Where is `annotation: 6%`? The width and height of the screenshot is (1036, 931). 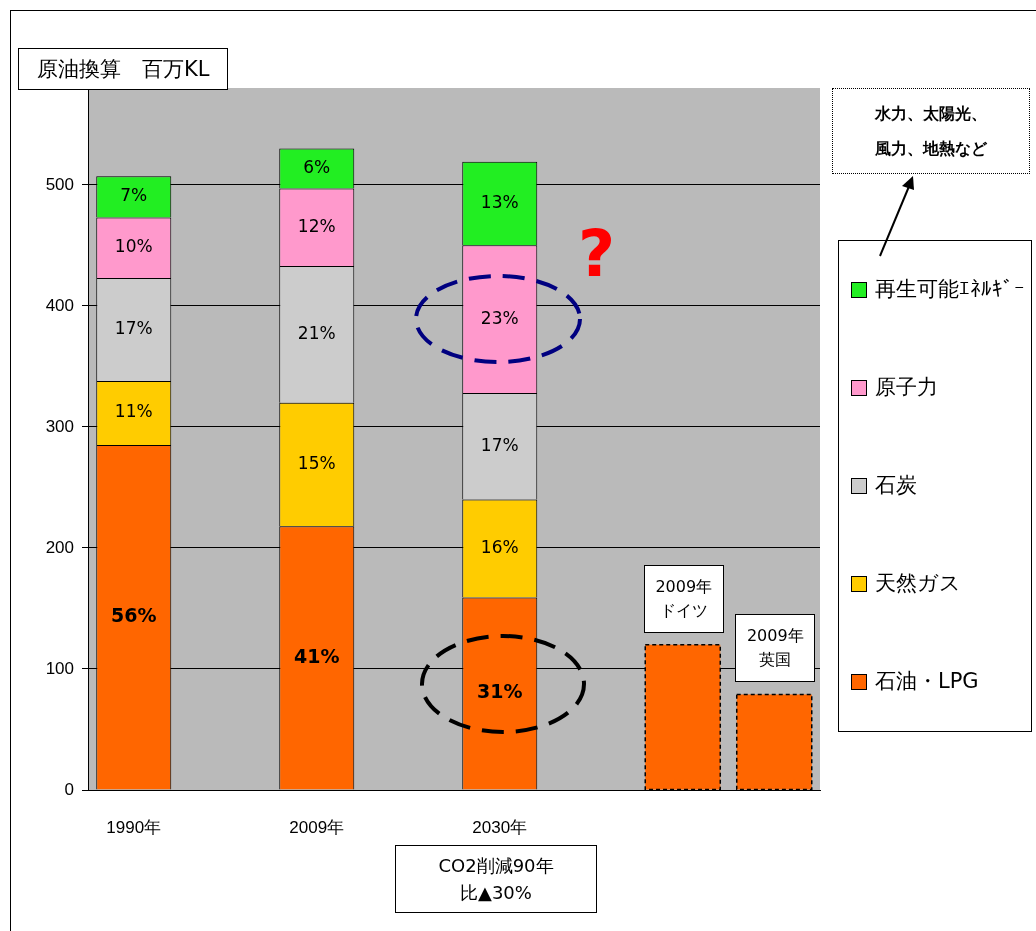
annotation: 6% is located at coordinates (317, 166).